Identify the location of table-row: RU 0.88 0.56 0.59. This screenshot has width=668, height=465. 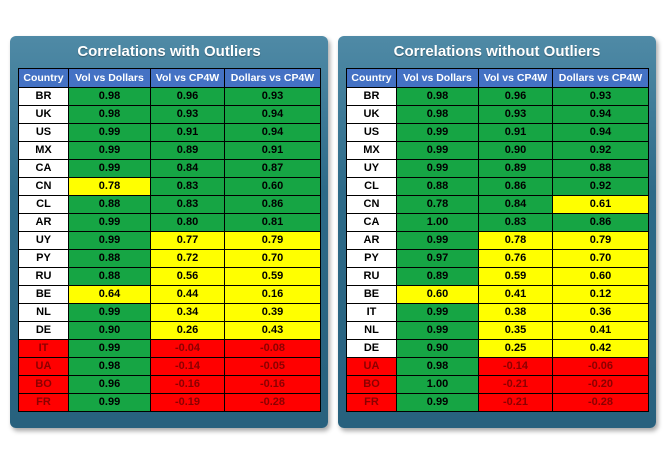
(169, 276).